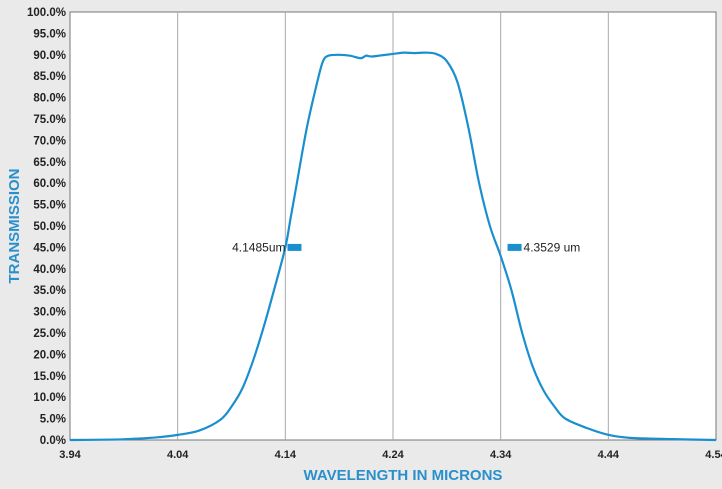 This screenshot has width=722, height=489. Describe the element at coordinates (501, 455) in the screenshot. I see `x-tick-label: 4.34` at that location.